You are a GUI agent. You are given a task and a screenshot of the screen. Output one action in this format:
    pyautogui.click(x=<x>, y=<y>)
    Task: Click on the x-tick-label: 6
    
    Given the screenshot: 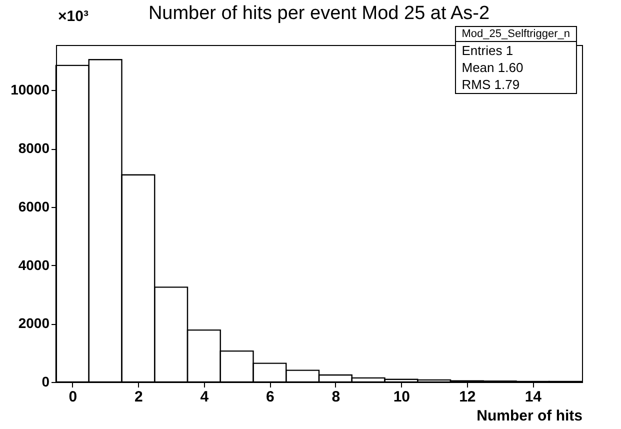 What is the action you would take?
    pyautogui.click(x=270, y=397)
    